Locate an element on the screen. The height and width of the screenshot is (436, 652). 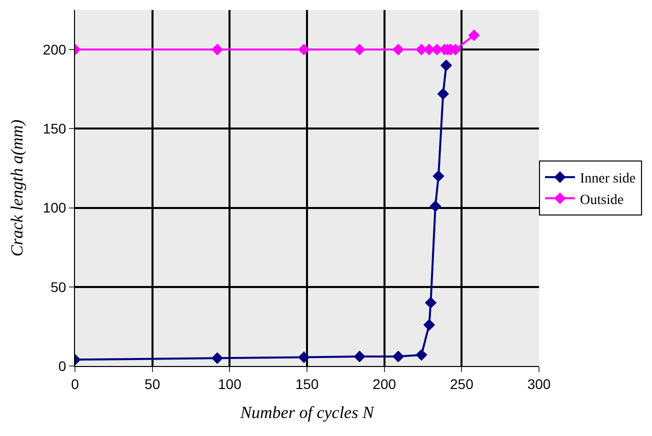
y-axis-title: Crack length a(mm) is located at coordinates (16, 187).